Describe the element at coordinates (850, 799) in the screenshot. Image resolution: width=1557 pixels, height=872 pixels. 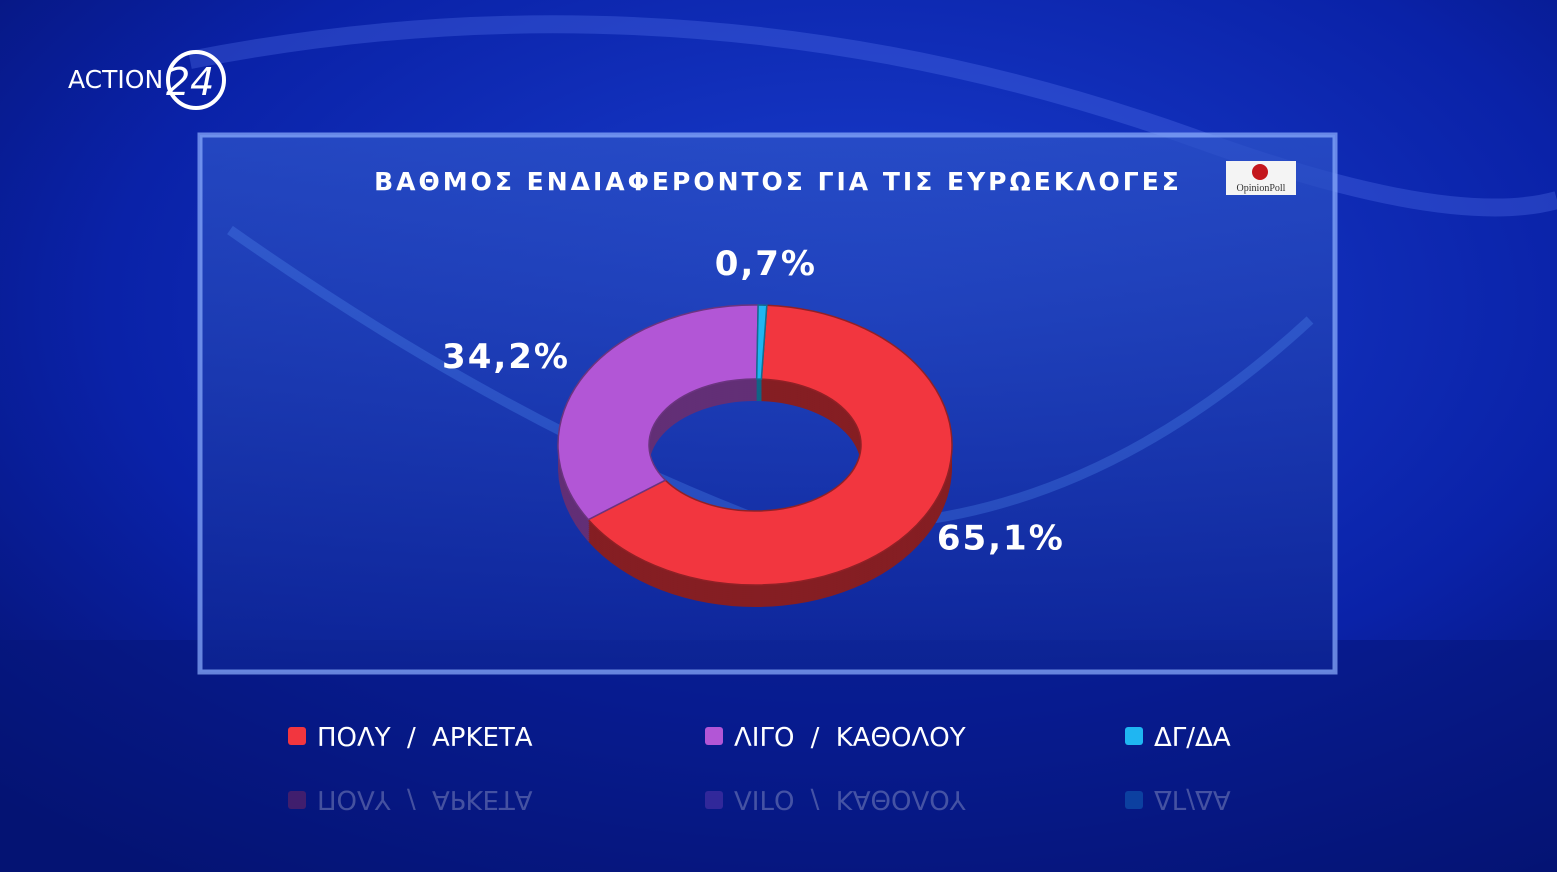
I see `legend-label-reflection: ΛΙΓΟ / ΚΑΘΟΛΟΥ` at that location.